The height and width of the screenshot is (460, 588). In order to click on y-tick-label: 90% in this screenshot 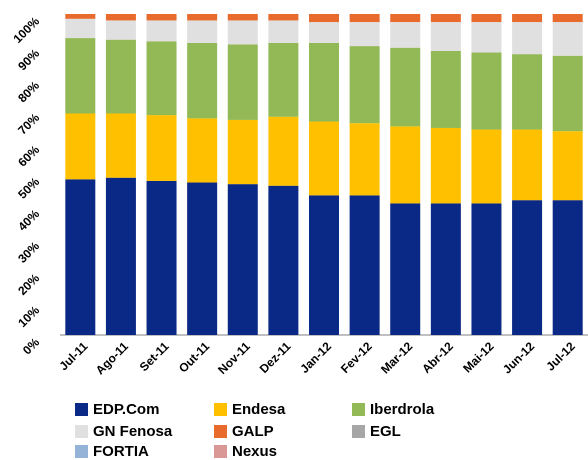, I will do `click(28, 59)`.